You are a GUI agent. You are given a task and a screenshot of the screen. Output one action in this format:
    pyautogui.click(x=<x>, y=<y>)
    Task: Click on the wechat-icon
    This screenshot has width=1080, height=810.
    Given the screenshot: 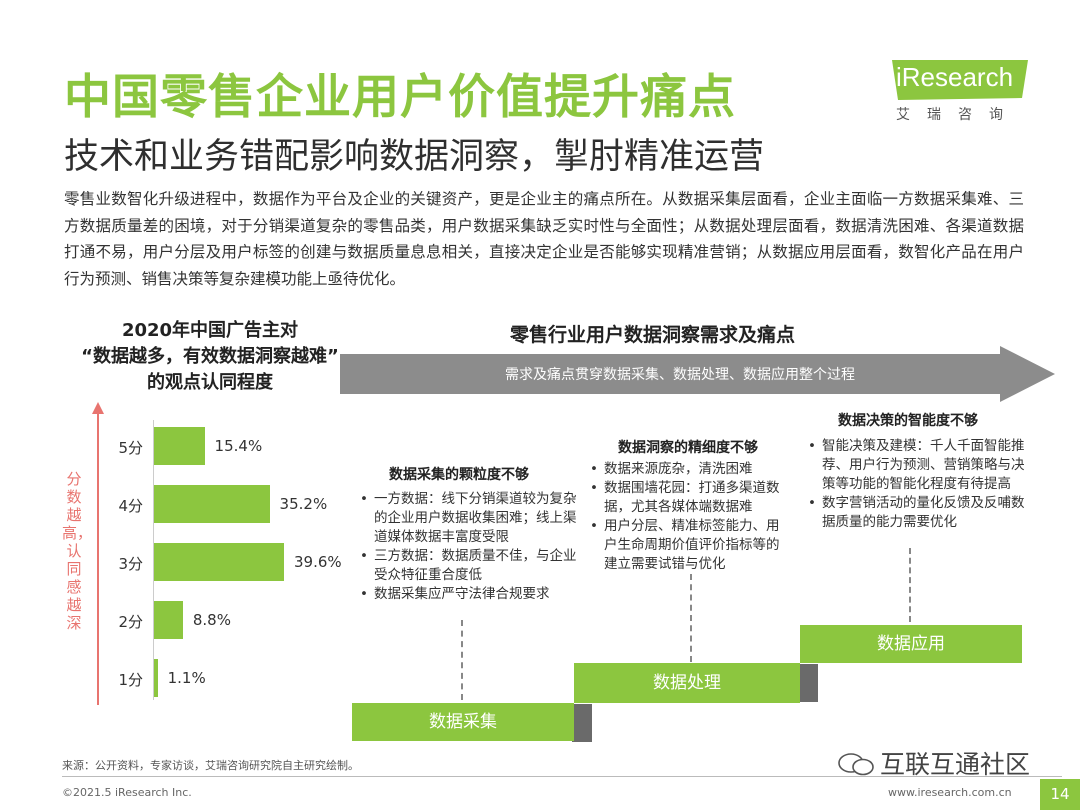 What is the action you would take?
    pyautogui.click(x=856, y=764)
    